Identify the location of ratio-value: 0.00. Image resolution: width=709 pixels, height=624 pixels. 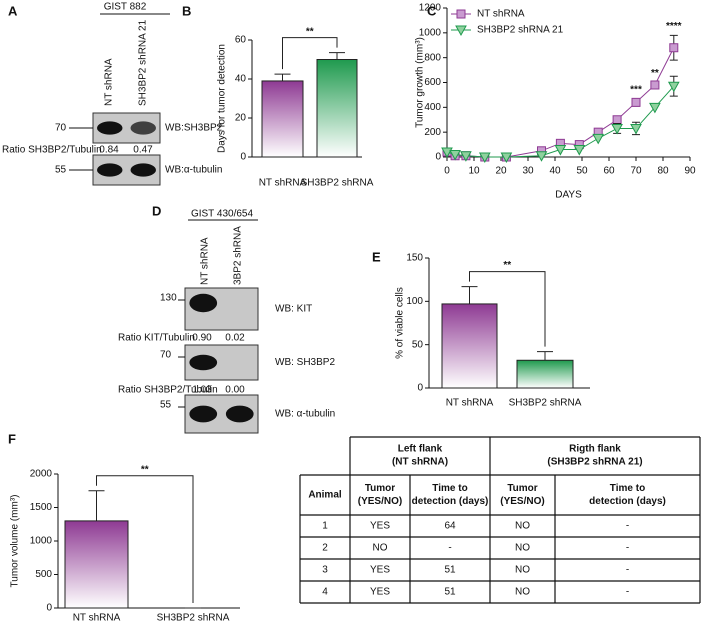
(235, 390).